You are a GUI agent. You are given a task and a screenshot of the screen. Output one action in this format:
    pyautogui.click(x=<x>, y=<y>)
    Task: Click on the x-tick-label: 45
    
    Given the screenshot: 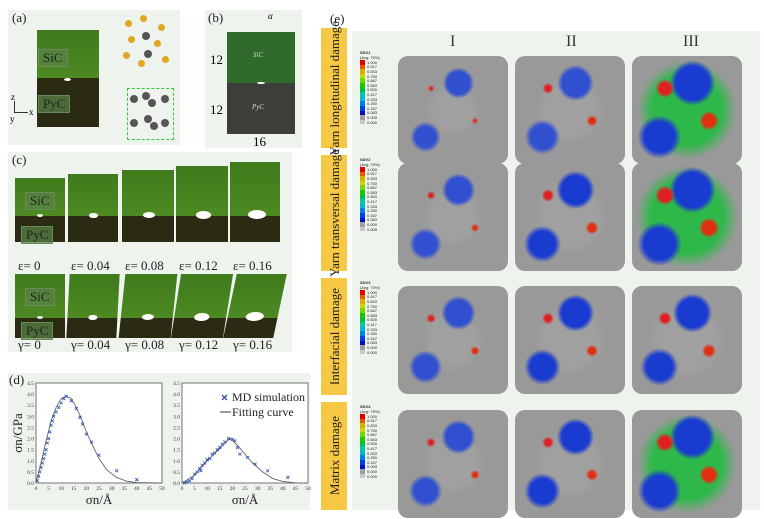 What is the action you would take?
    pyautogui.click(x=150, y=489)
    